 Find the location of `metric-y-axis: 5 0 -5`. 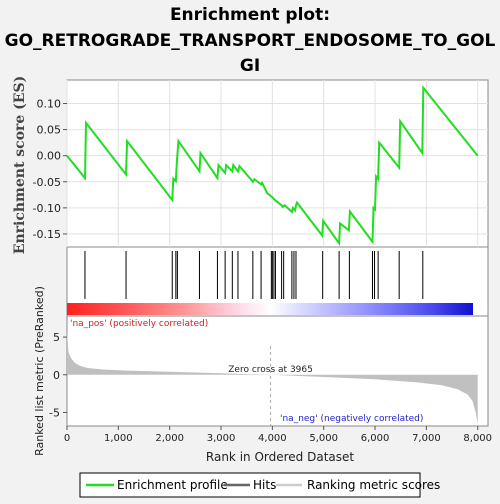

metric-y-axis: 5 0 -5 is located at coordinates (58, 375).